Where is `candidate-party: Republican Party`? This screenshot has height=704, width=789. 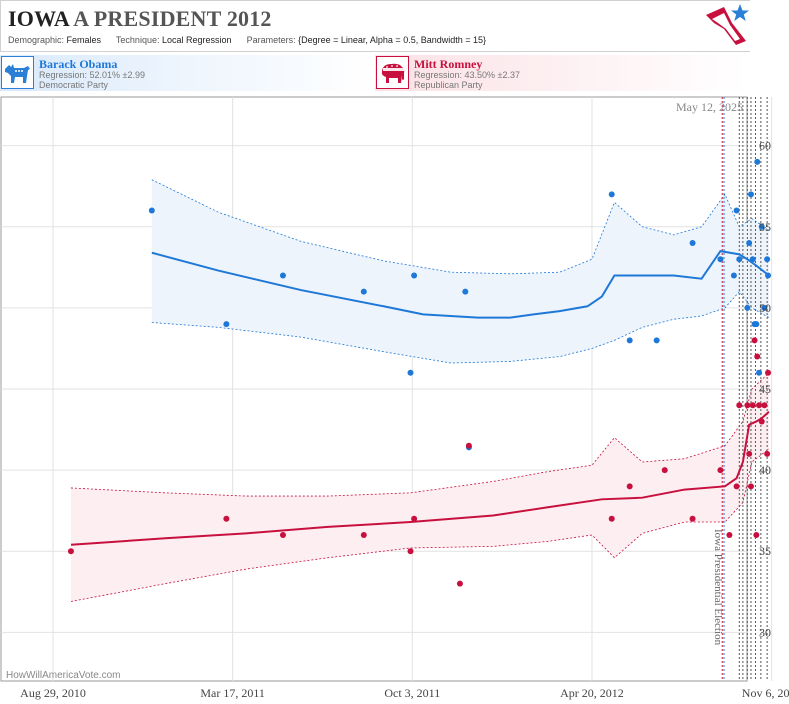 candidate-party: Republican Party is located at coordinates (448, 85).